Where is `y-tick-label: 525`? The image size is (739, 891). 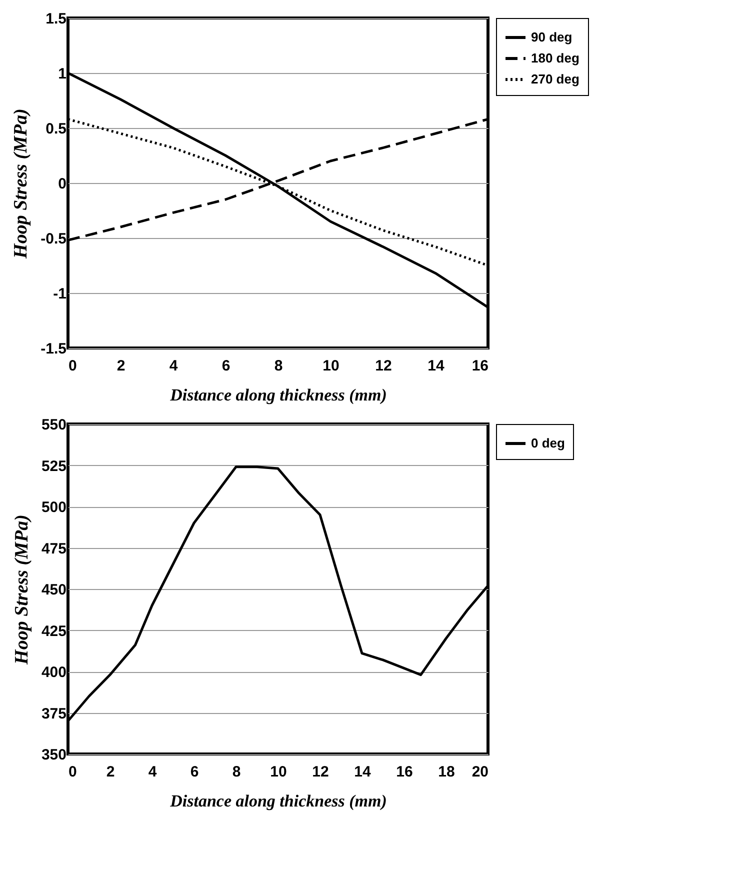
y-tick-label: 525 is located at coordinates (53, 466).